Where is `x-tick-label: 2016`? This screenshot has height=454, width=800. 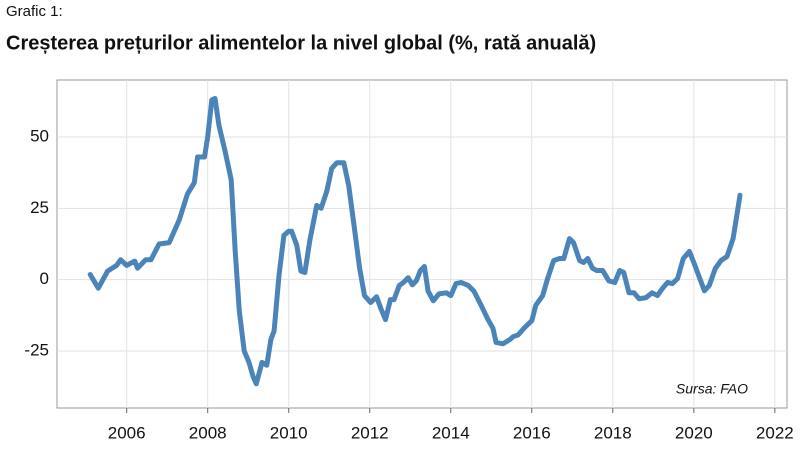 x-tick-label: 2016 is located at coordinates (532, 432).